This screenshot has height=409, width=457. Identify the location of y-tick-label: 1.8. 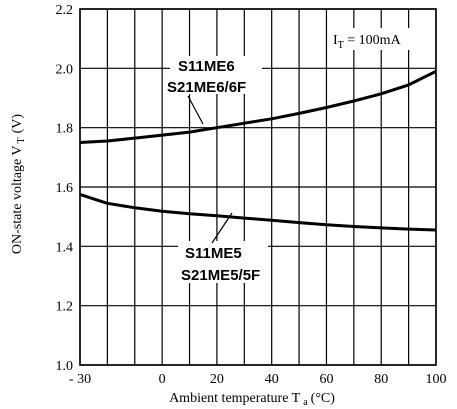
(65, 129).